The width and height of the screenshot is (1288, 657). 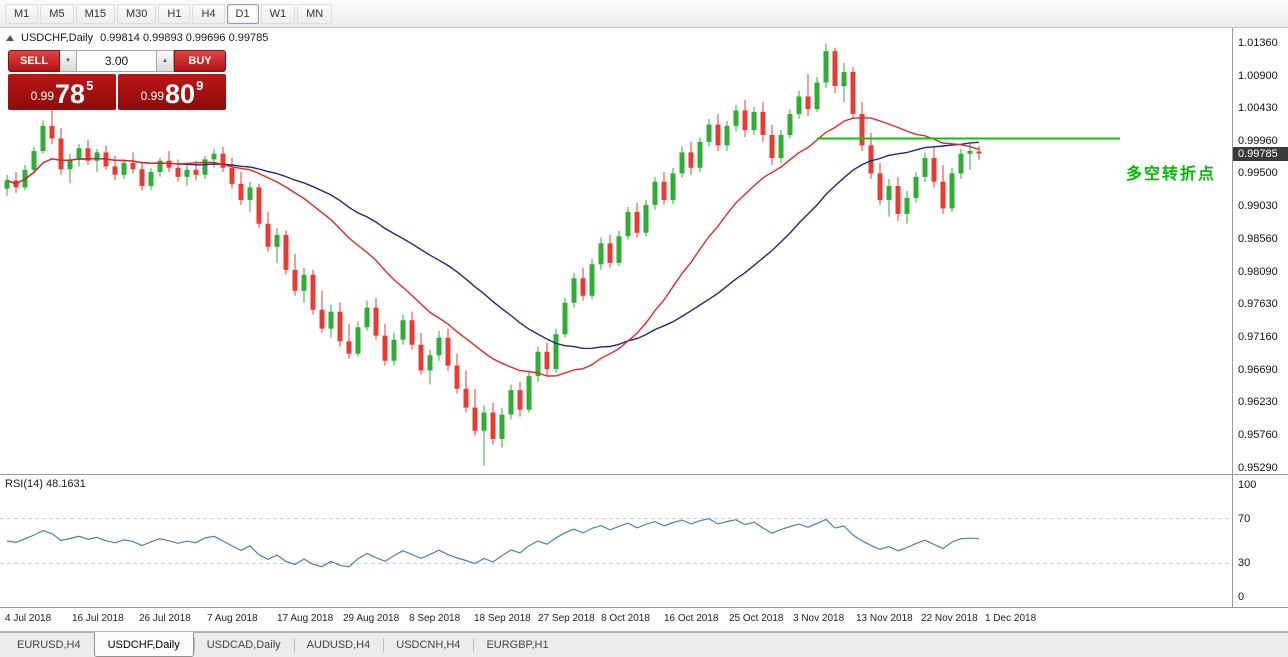 What do you see at coordinates (278, 13) in the screenshot?
I see `timeframe-button-w1: W1` at bounding box center [278, 13].